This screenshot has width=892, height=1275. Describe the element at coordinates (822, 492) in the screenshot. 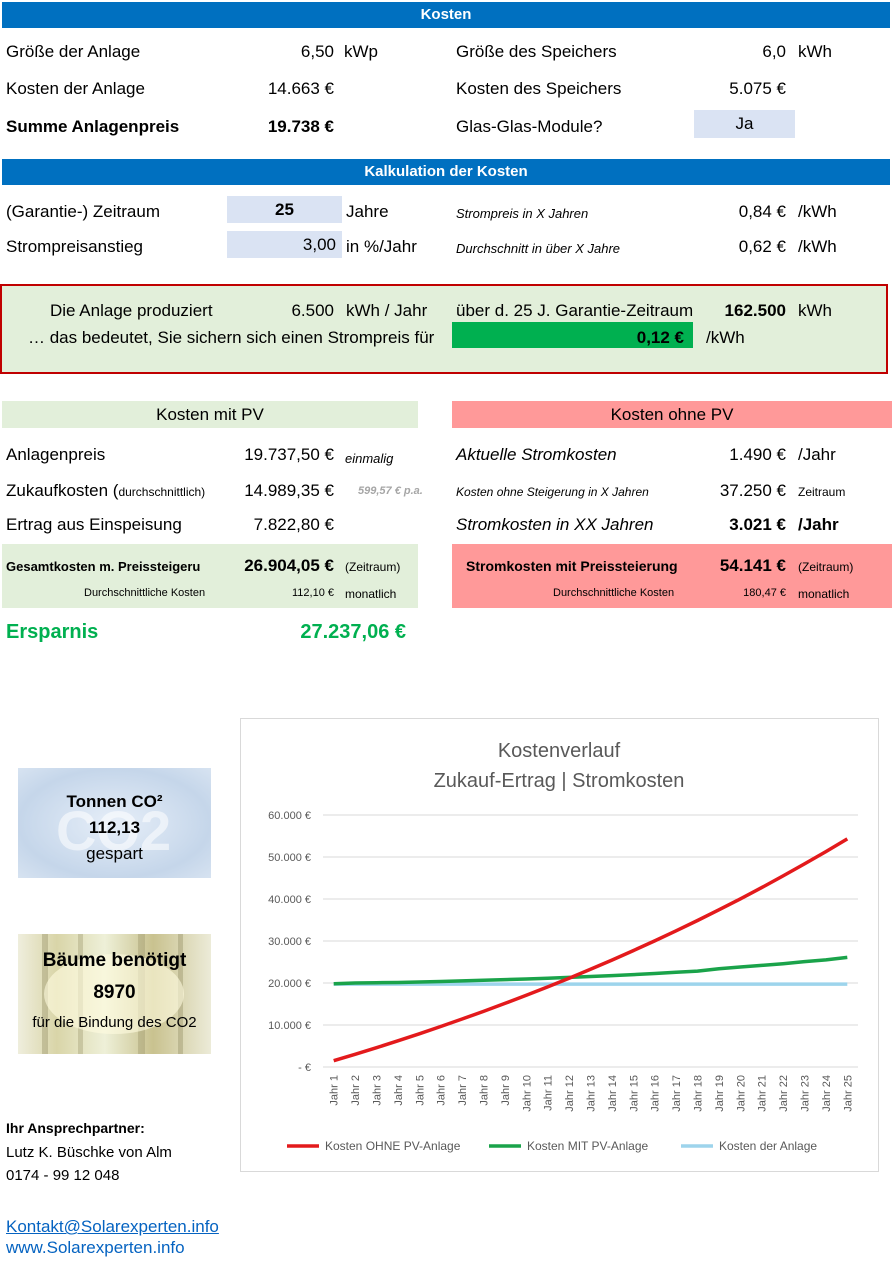

I see `ohne-steigerung-unit: Zeitraum` at that location.